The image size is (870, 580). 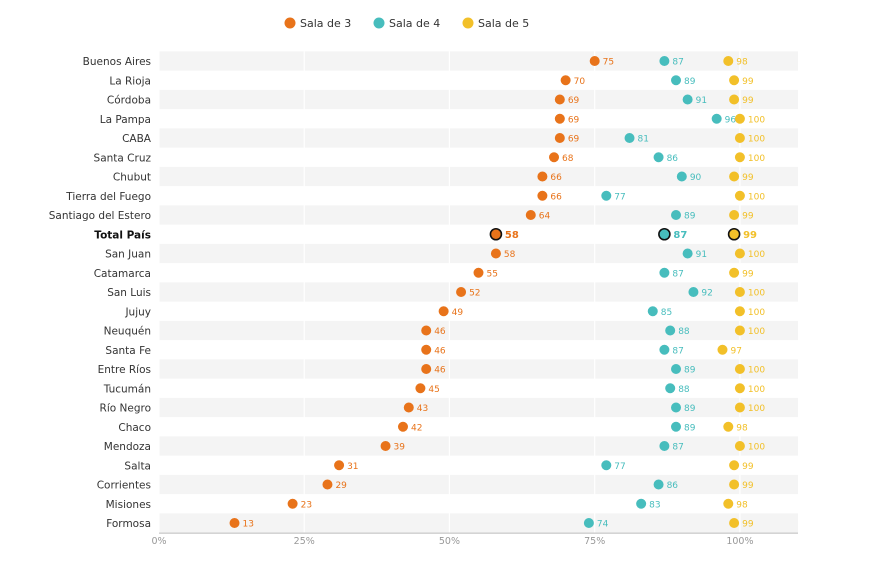 What do you see at coordinates (594, 541) in the screenshot?
I see `x-tick-label: 75%` at bounding box center [594, 541].